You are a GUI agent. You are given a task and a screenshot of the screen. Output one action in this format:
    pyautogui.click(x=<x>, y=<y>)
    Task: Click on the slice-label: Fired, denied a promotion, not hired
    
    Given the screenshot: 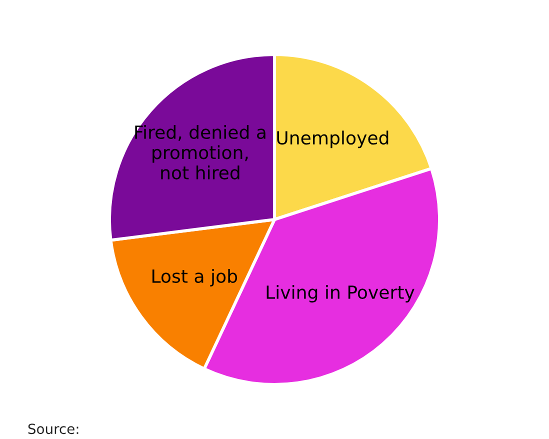 What is the action you would take?
    pyautogui.click(x=200, y=152)
    